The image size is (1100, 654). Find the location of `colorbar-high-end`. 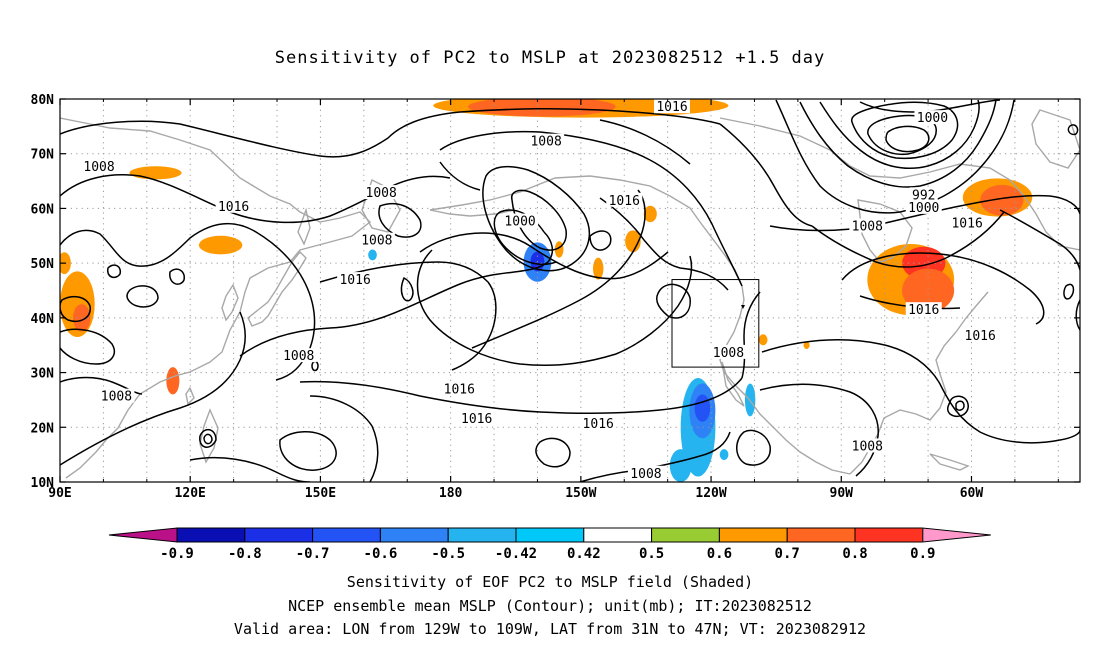

colorbar-high-end is located at coordinates (956, 535).